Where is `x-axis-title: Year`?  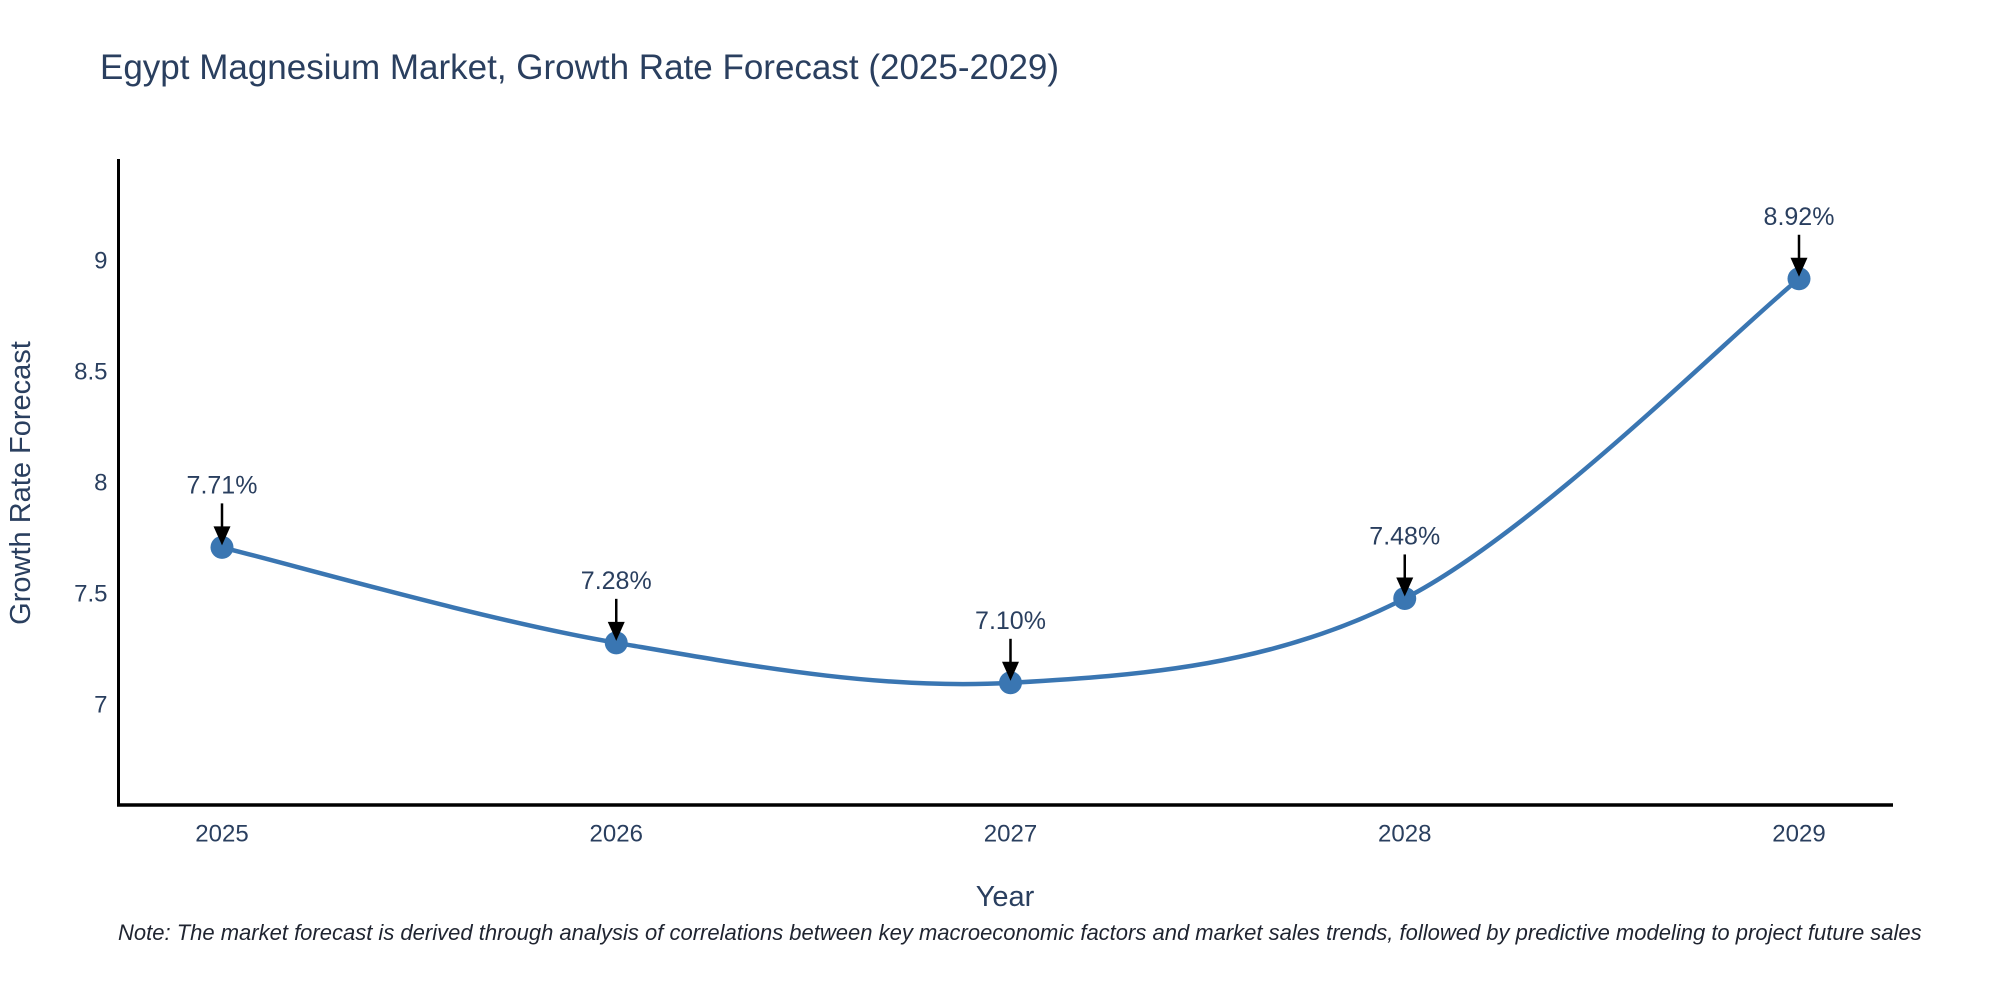
x-axis-title: Year is located at coordinates (1005, 897).